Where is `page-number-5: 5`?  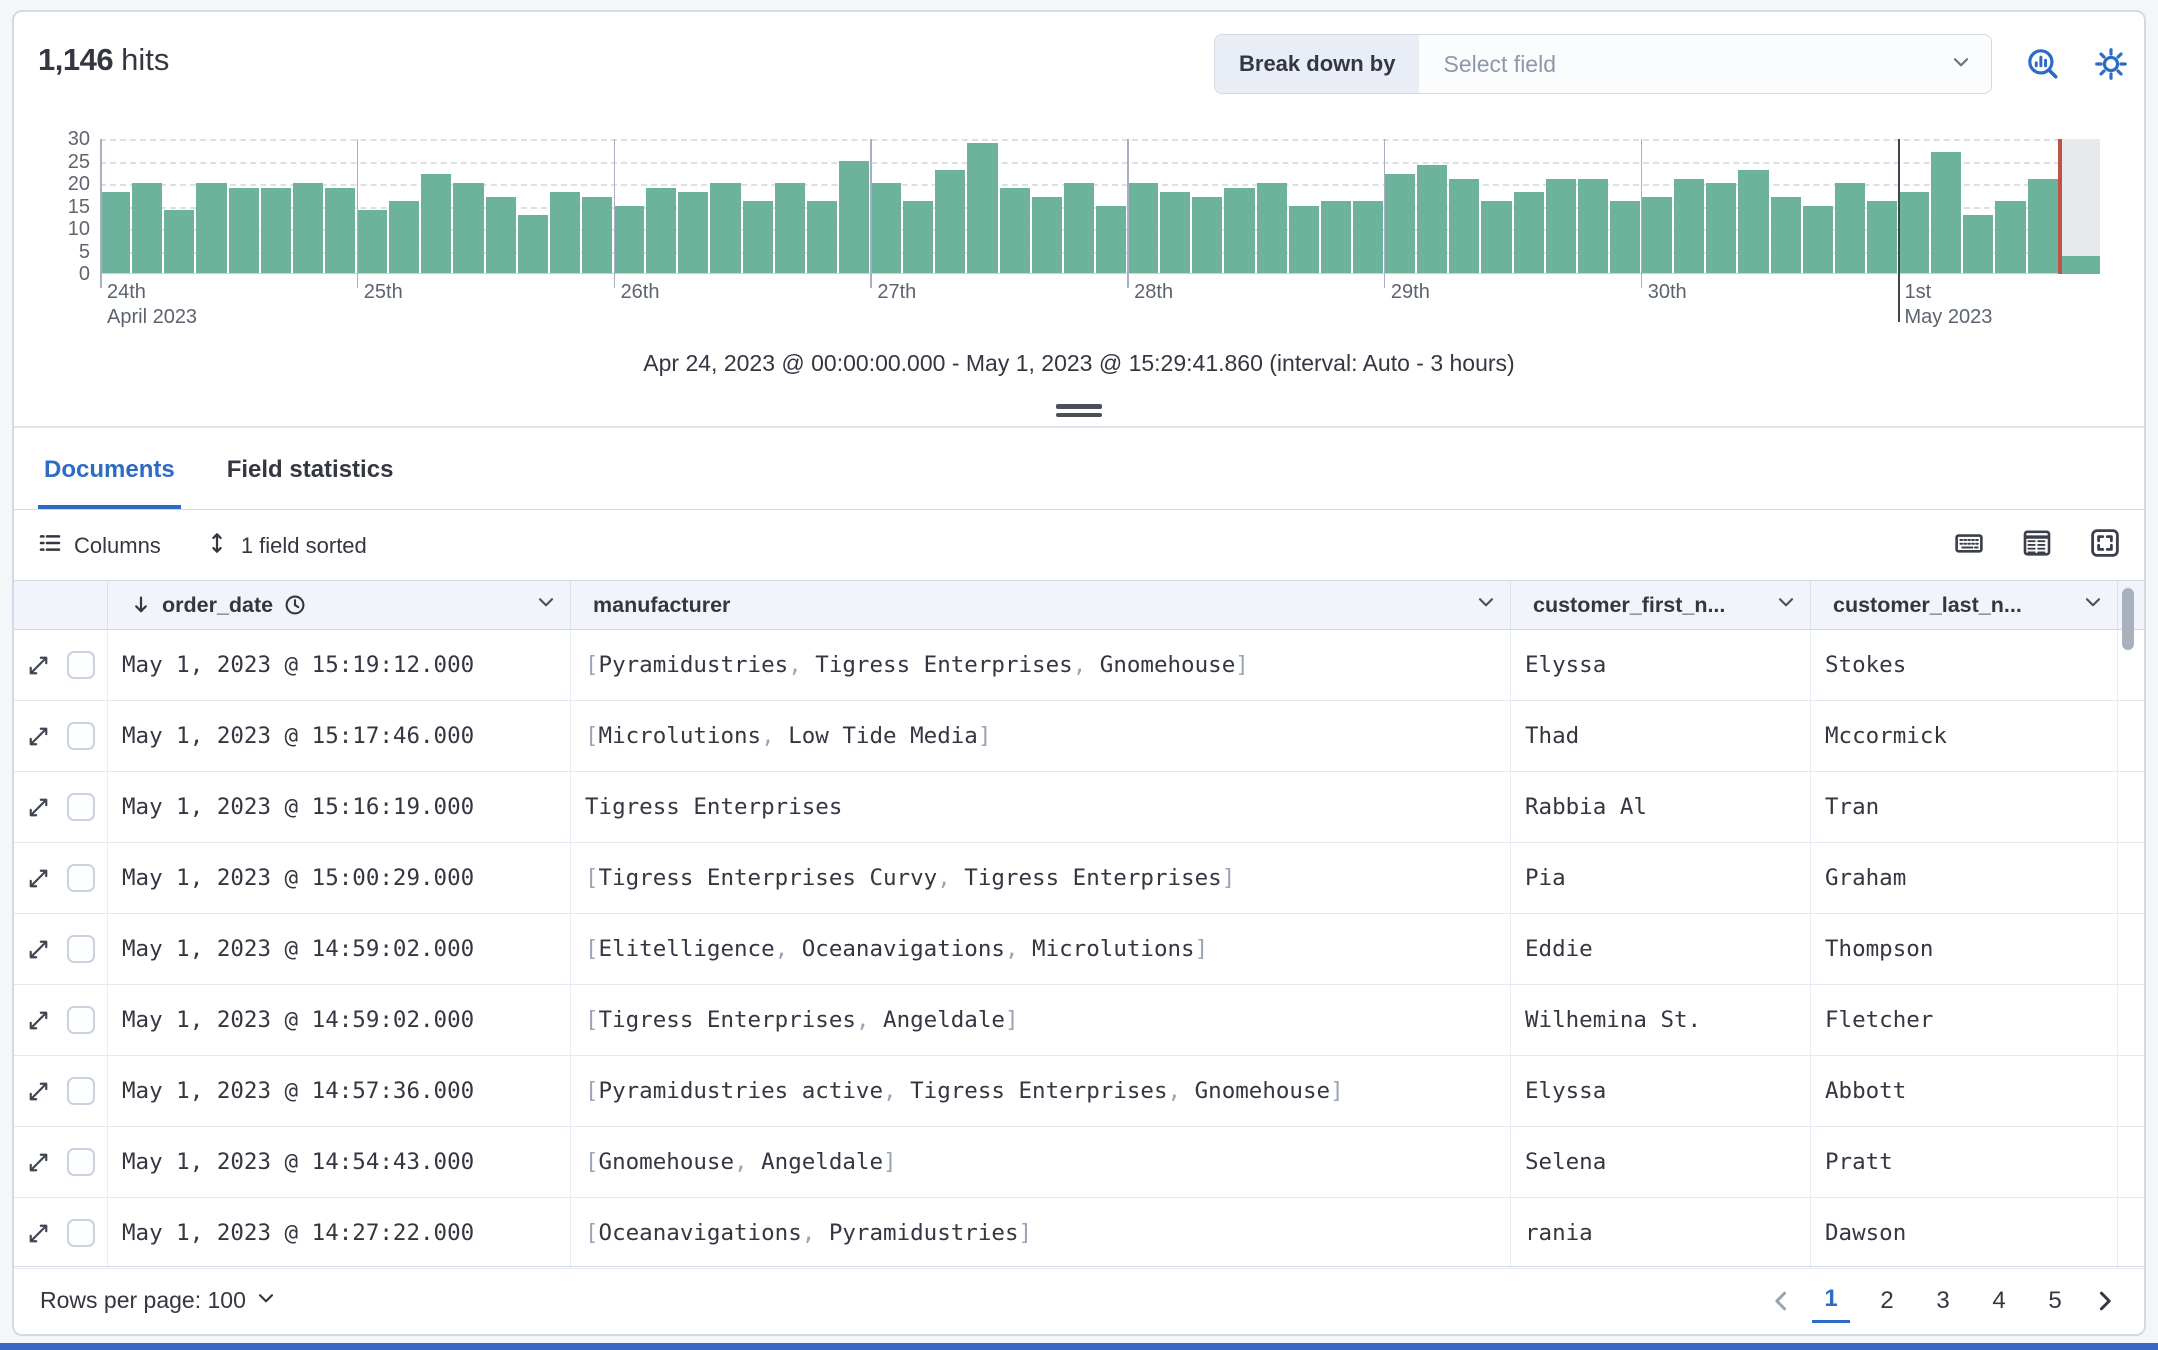 page-number-5: 5 is located at coordinates (2055, 1300).